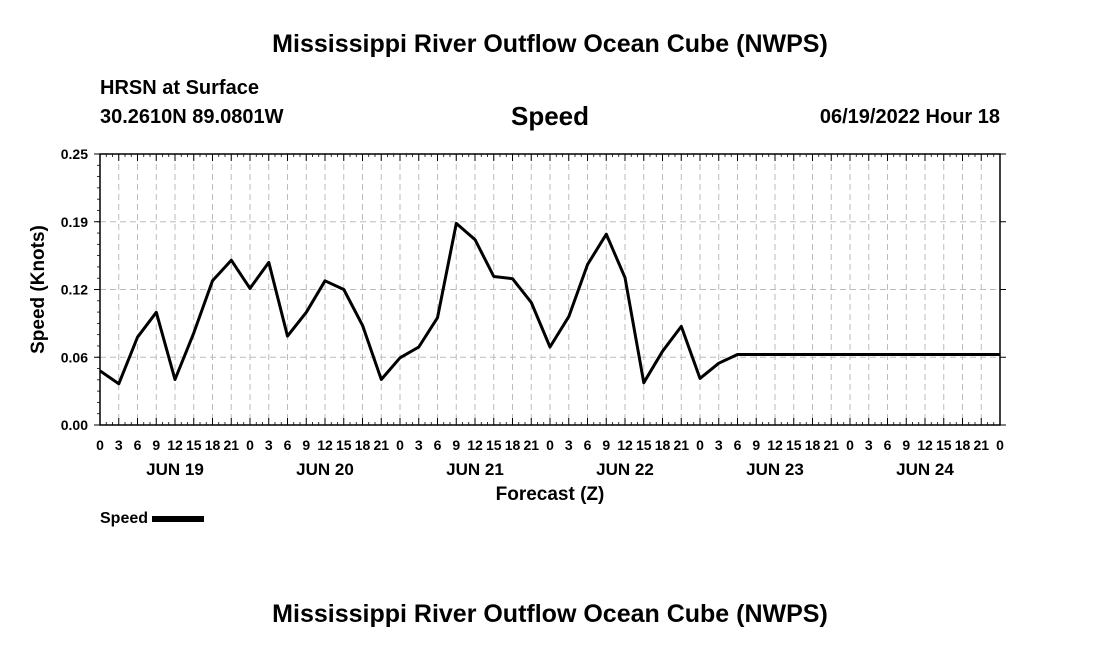  What do you see at coordinates (192, 117) in the screenshot?
I see `coordinates-label: 30.2610N 89.0801W` at bounding box center [192, 117].